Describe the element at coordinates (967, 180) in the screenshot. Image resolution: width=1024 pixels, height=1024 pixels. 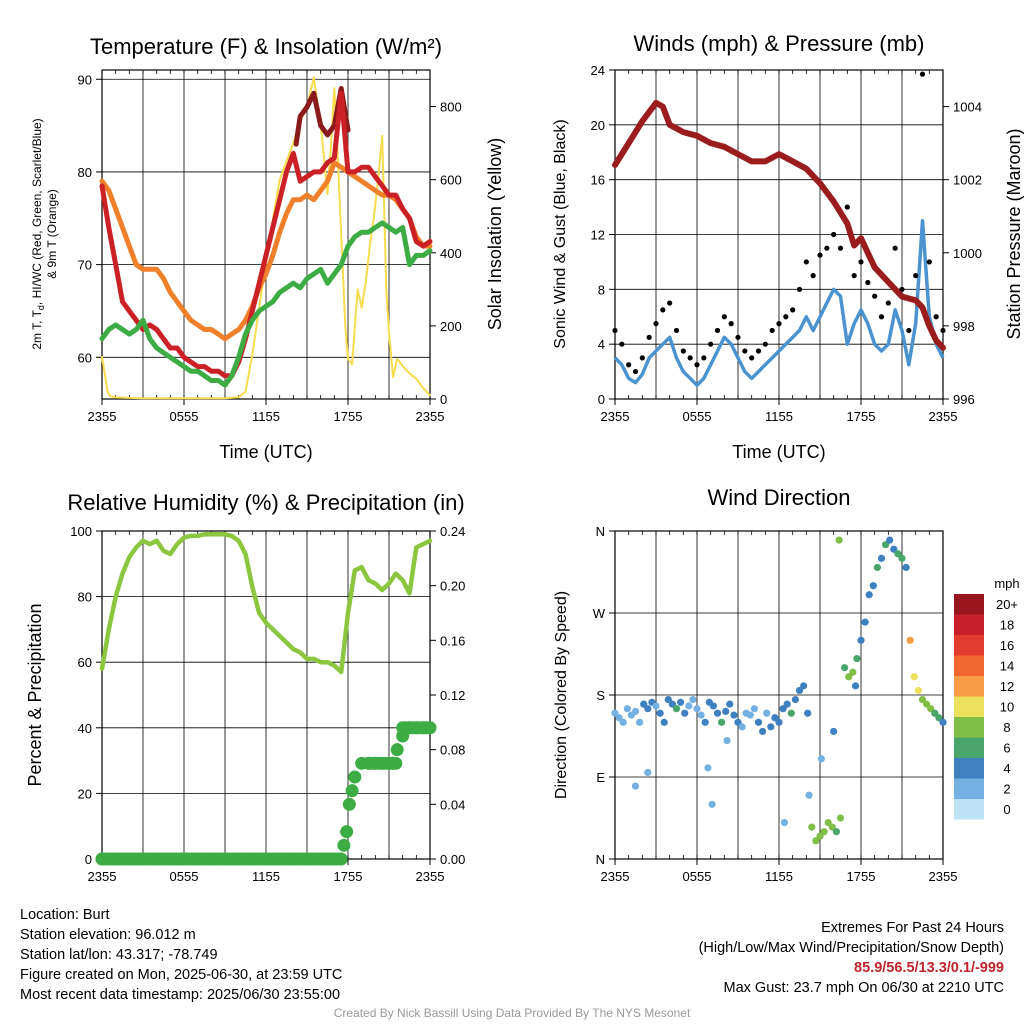
I see `y2-tick-label: 1002` at that location.